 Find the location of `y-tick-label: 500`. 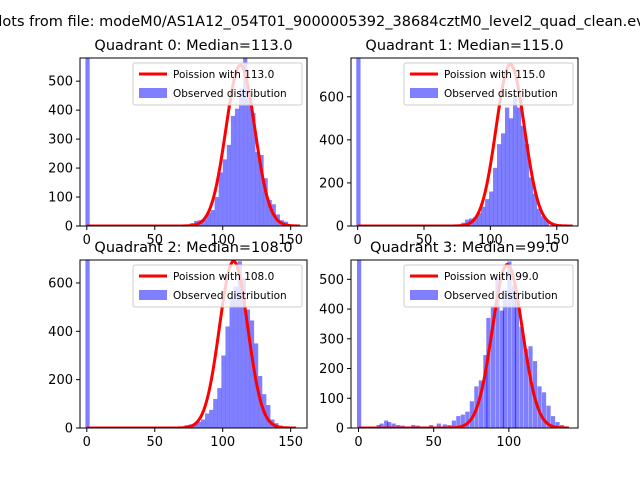

y-tick-label: 500 is located at coordinates (60, 82).